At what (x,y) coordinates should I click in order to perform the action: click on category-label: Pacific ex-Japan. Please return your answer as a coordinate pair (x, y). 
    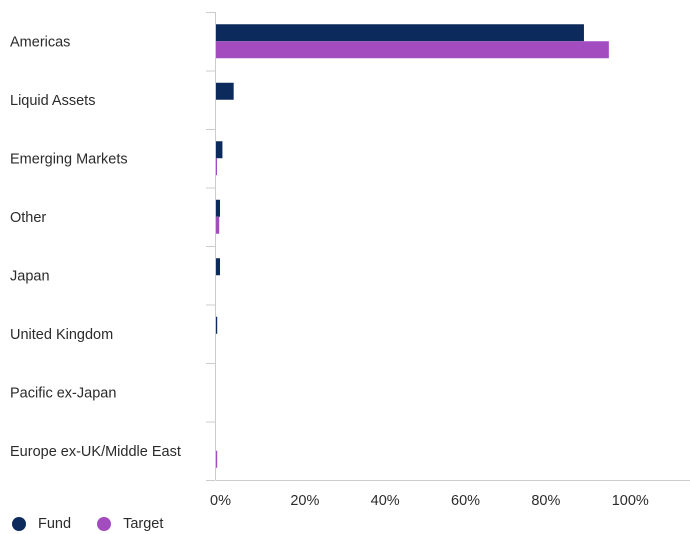
    Looking at the image, I should click on (63, 393).